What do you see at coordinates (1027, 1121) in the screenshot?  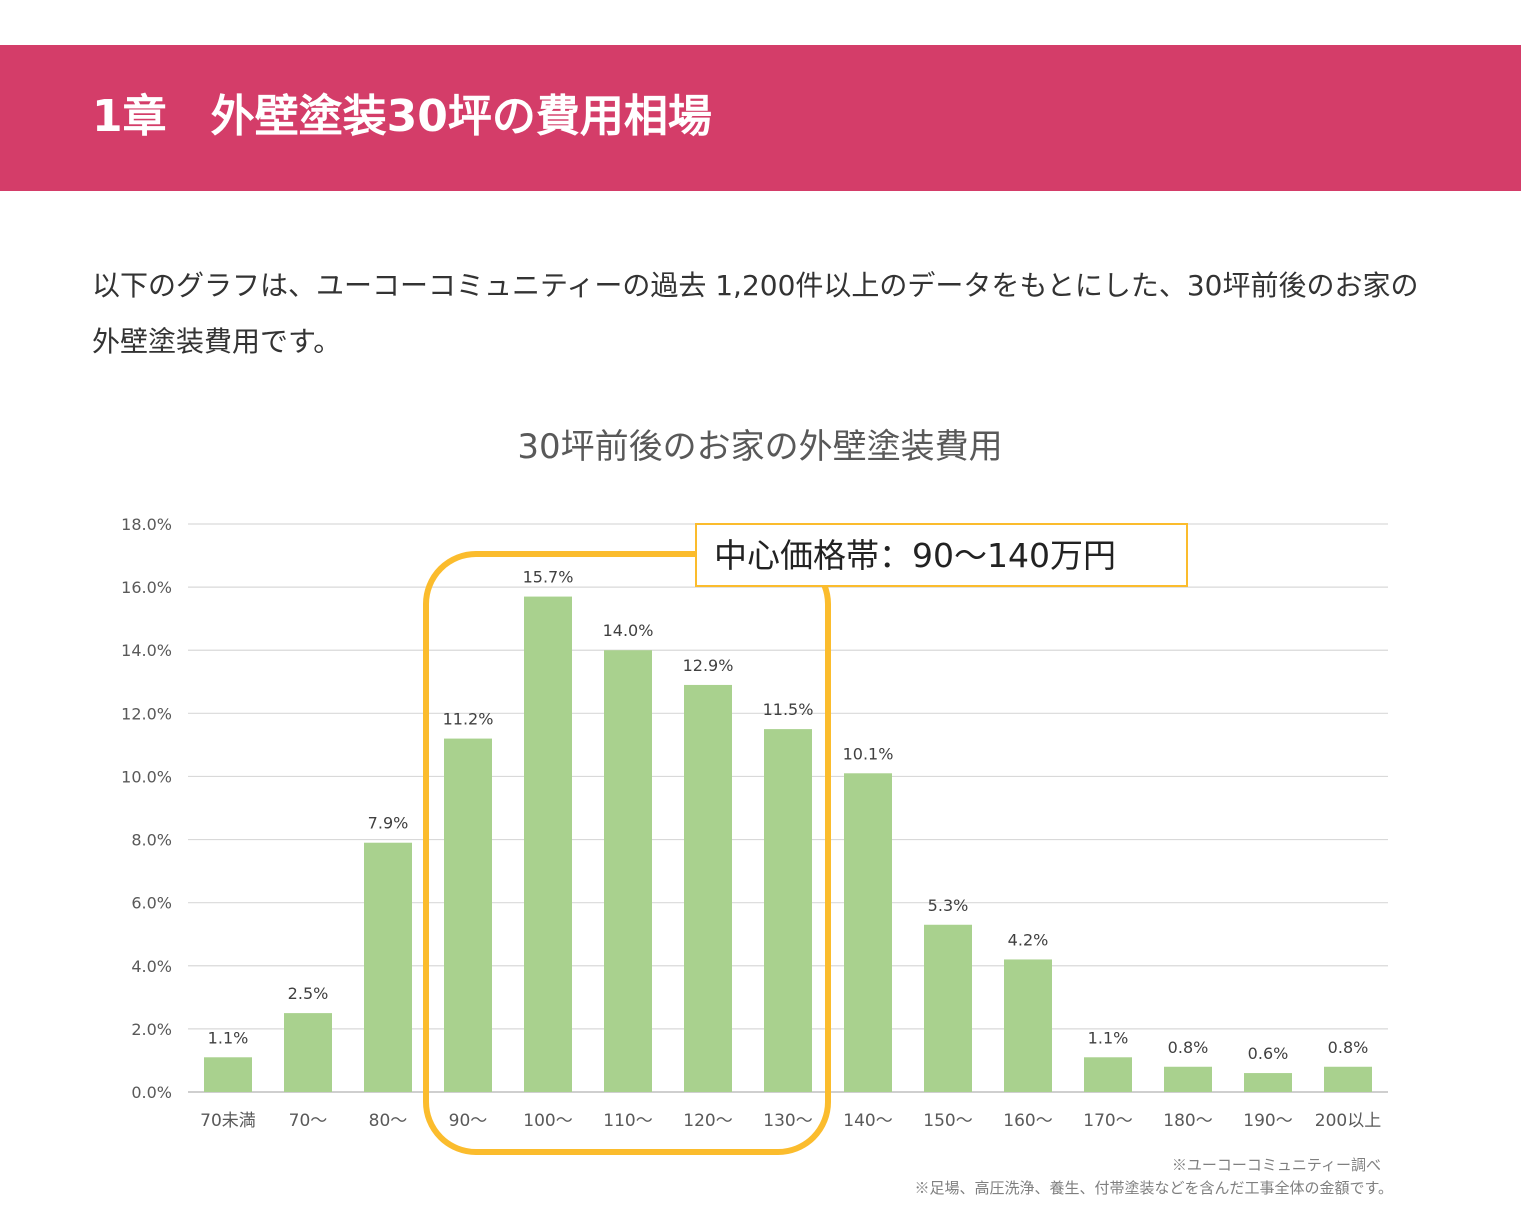 I see `x-tick-label: 160～` at bounding box center [1027, 1121].